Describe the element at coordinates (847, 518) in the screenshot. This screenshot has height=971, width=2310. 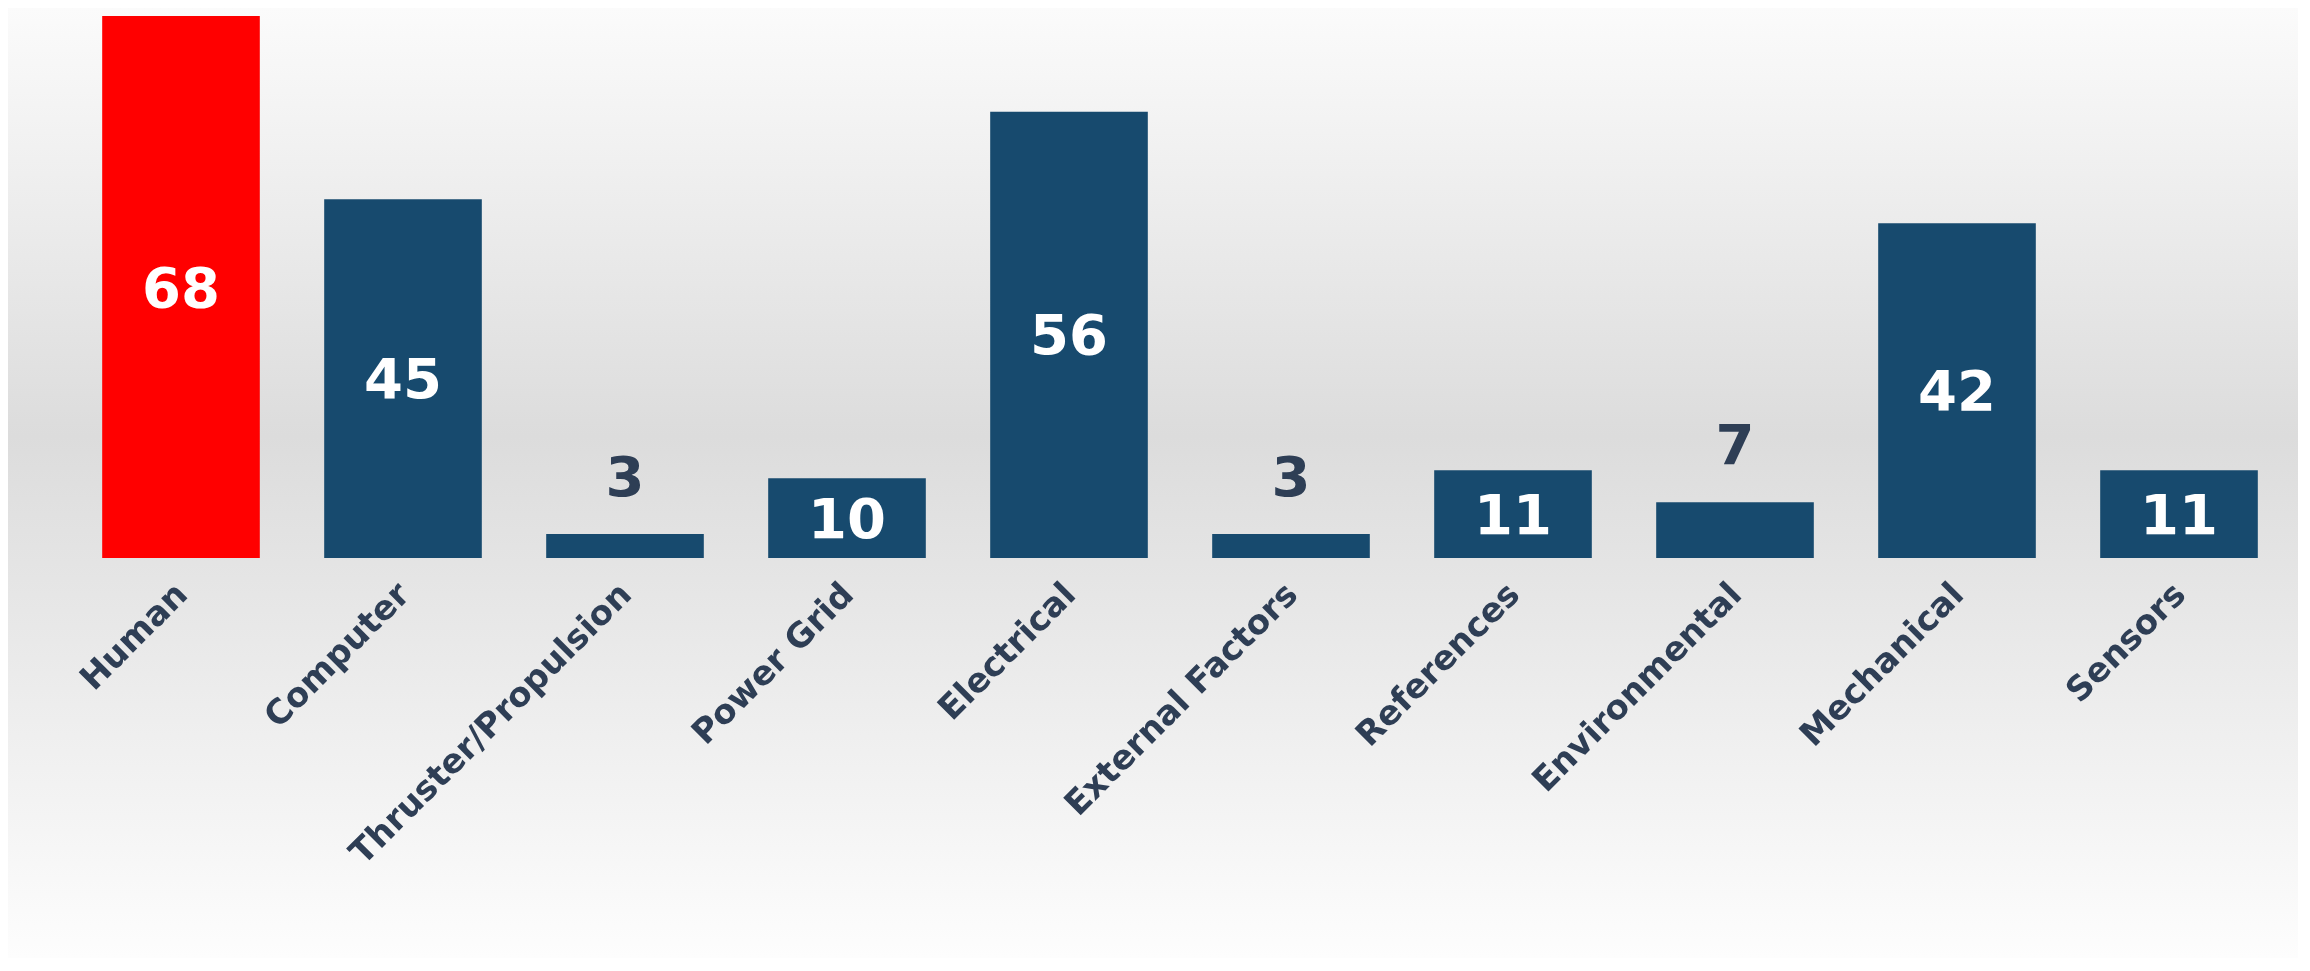
I see `data-label: 10` at that location.